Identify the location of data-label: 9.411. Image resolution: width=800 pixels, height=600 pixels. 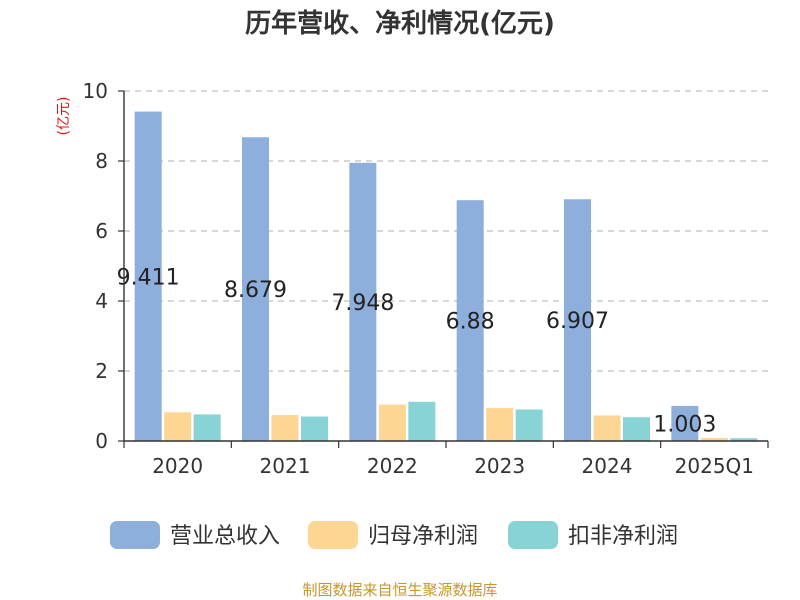
(148, 277).